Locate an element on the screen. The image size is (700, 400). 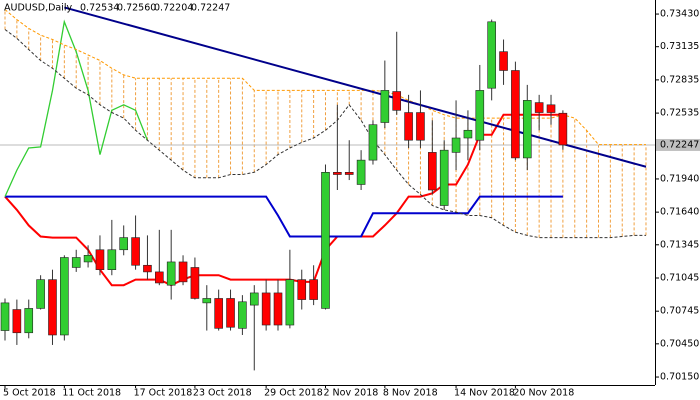
y-tick-label: 0.70150 is located at coordinates (679, 377).